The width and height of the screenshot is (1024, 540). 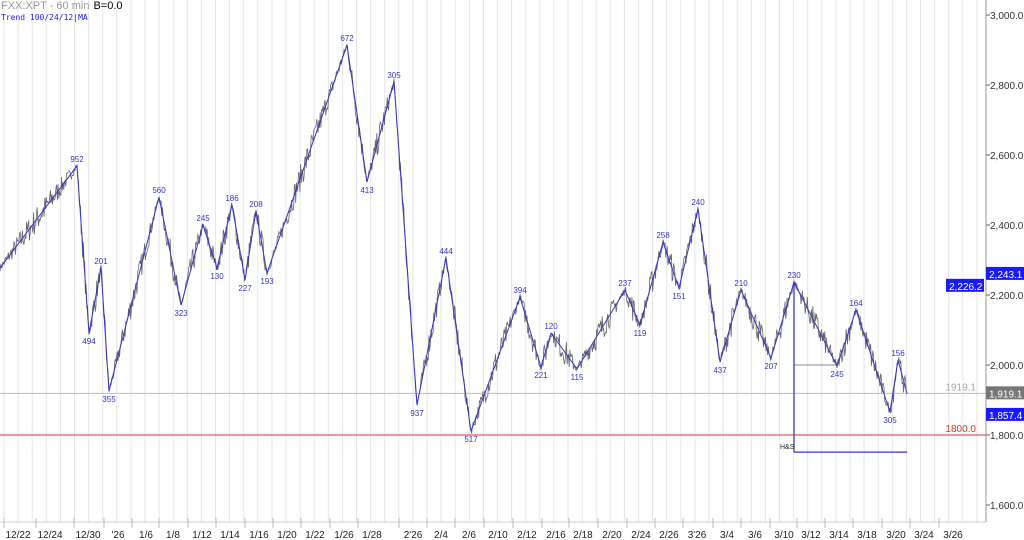 I want to click on zigzag-label: 494, so click(x=89, y=341).